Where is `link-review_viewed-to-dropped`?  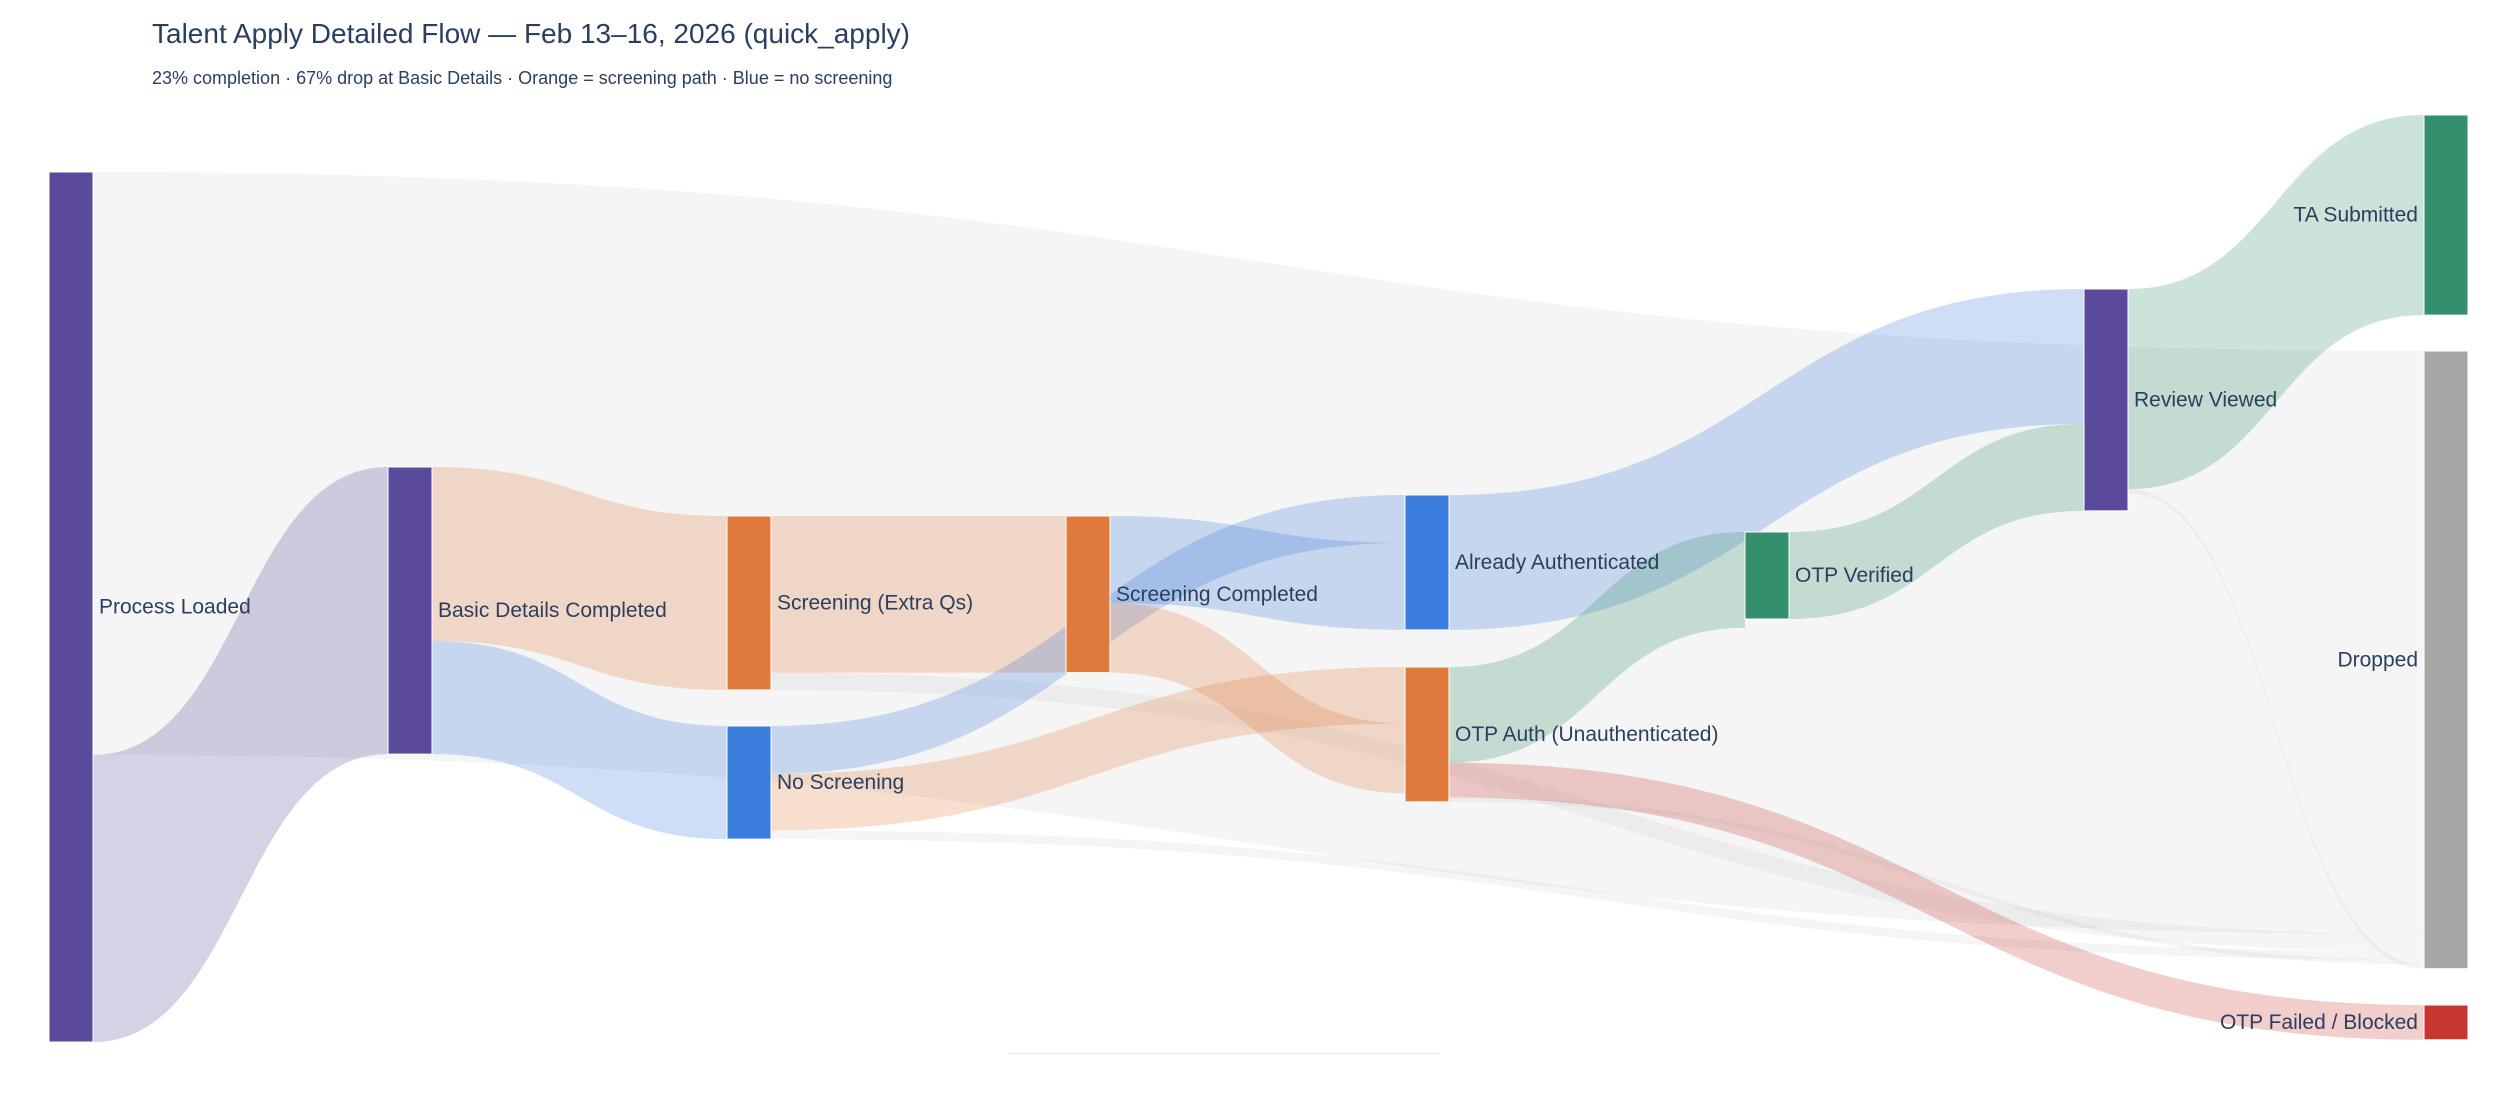
link-review_viewed-to-dropped is located at coordinates (2276, 729).